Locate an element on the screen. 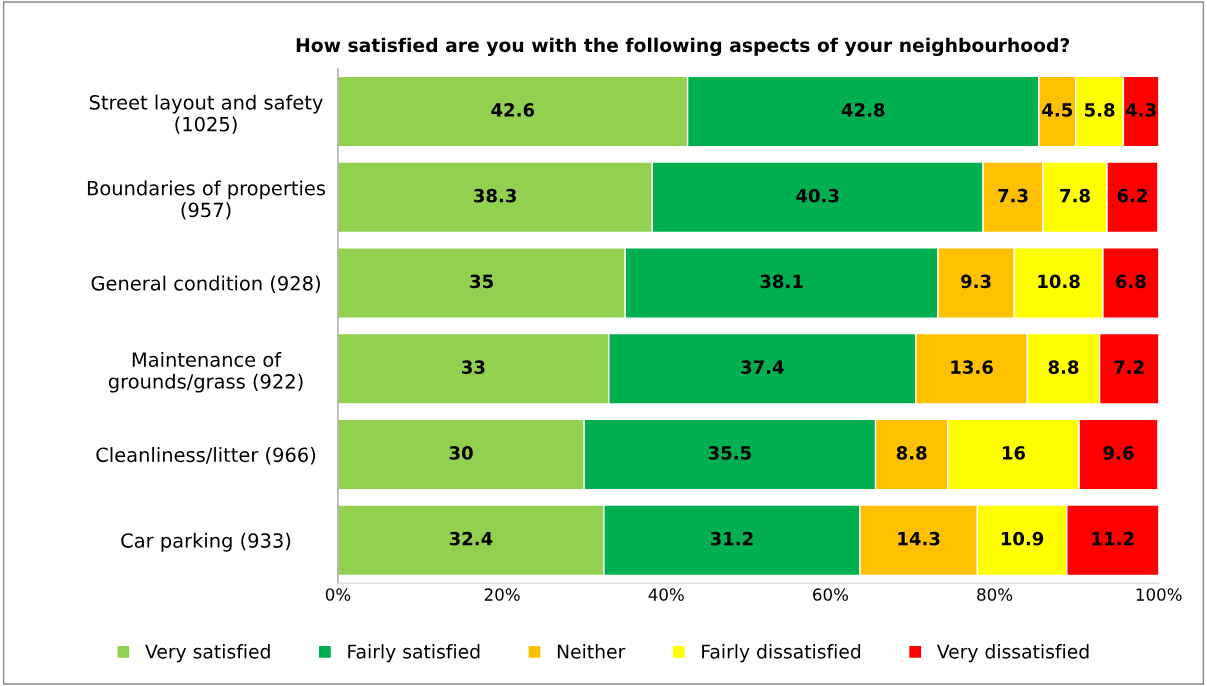  data-label: 4.3 is located at coordinates (1140, 110).